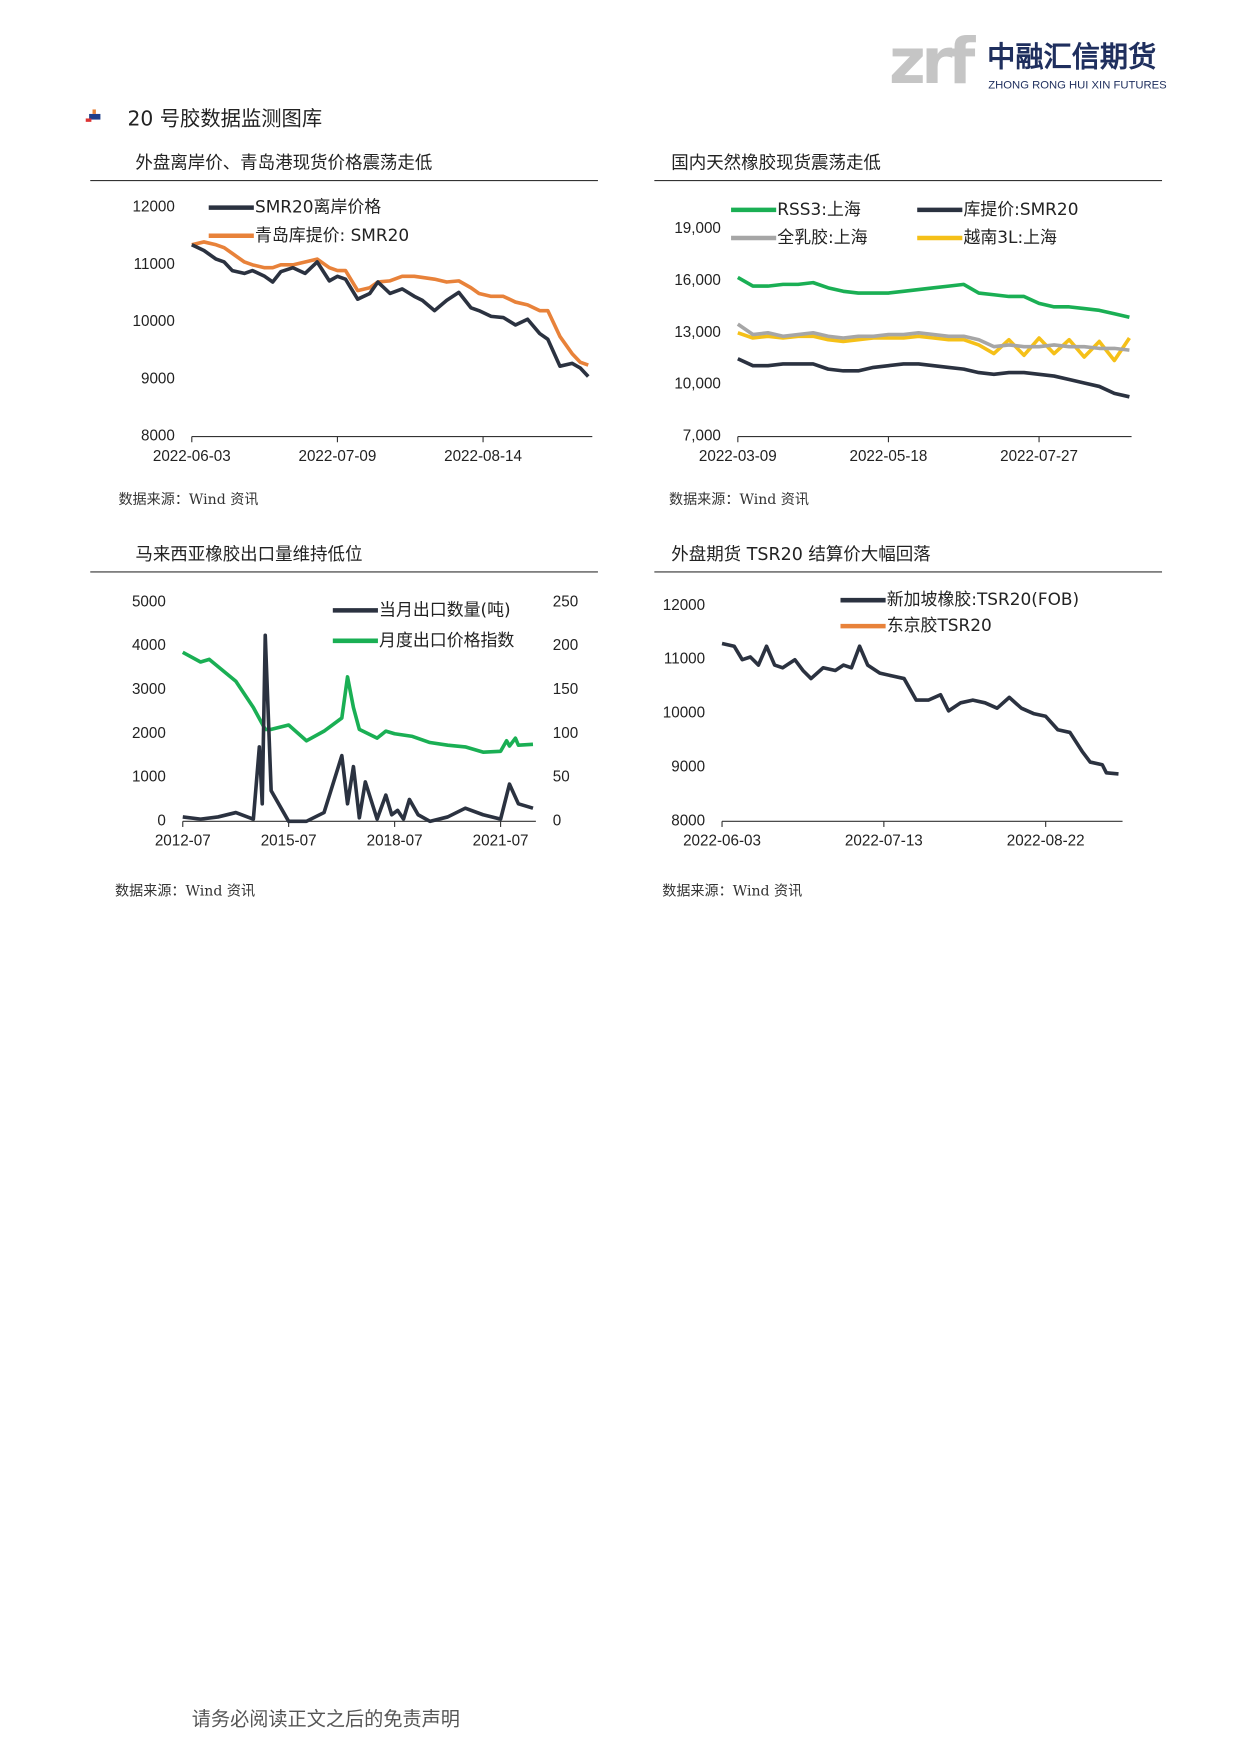 The width and height of the screenshot is (1241, 1755). What do you see at coordinates (557, 820) in the screenshot?
I see `y2-tick-label: 0` at bounding box center [557, 820].